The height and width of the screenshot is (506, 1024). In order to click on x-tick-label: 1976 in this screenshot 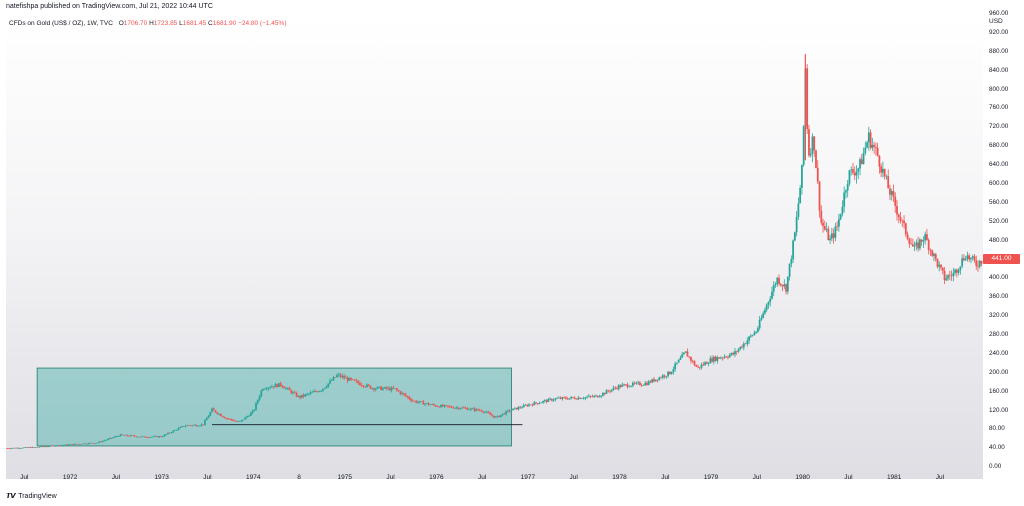, I will do `click(436, 477)`.